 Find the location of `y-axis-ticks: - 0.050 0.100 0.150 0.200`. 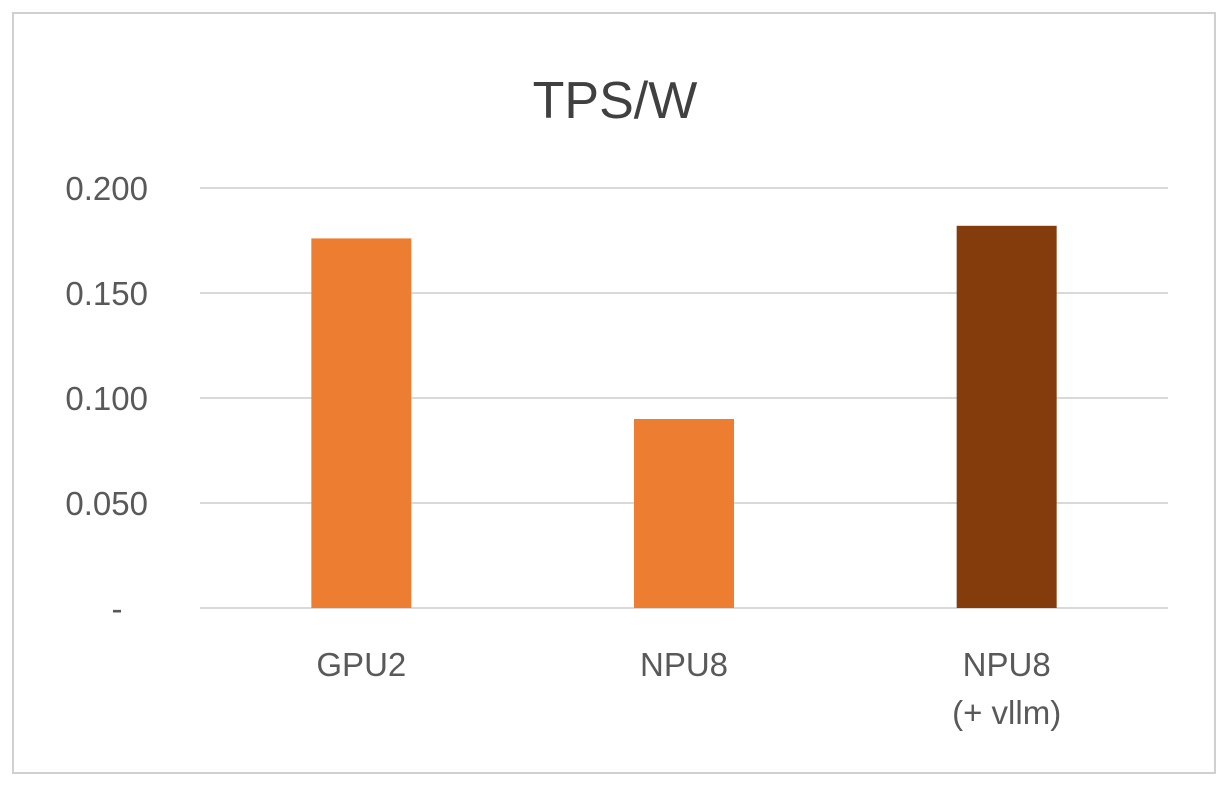

y-axis-ticks: - 0.050 0.100 0.150 0.200 is located at coordinates (106, 398).